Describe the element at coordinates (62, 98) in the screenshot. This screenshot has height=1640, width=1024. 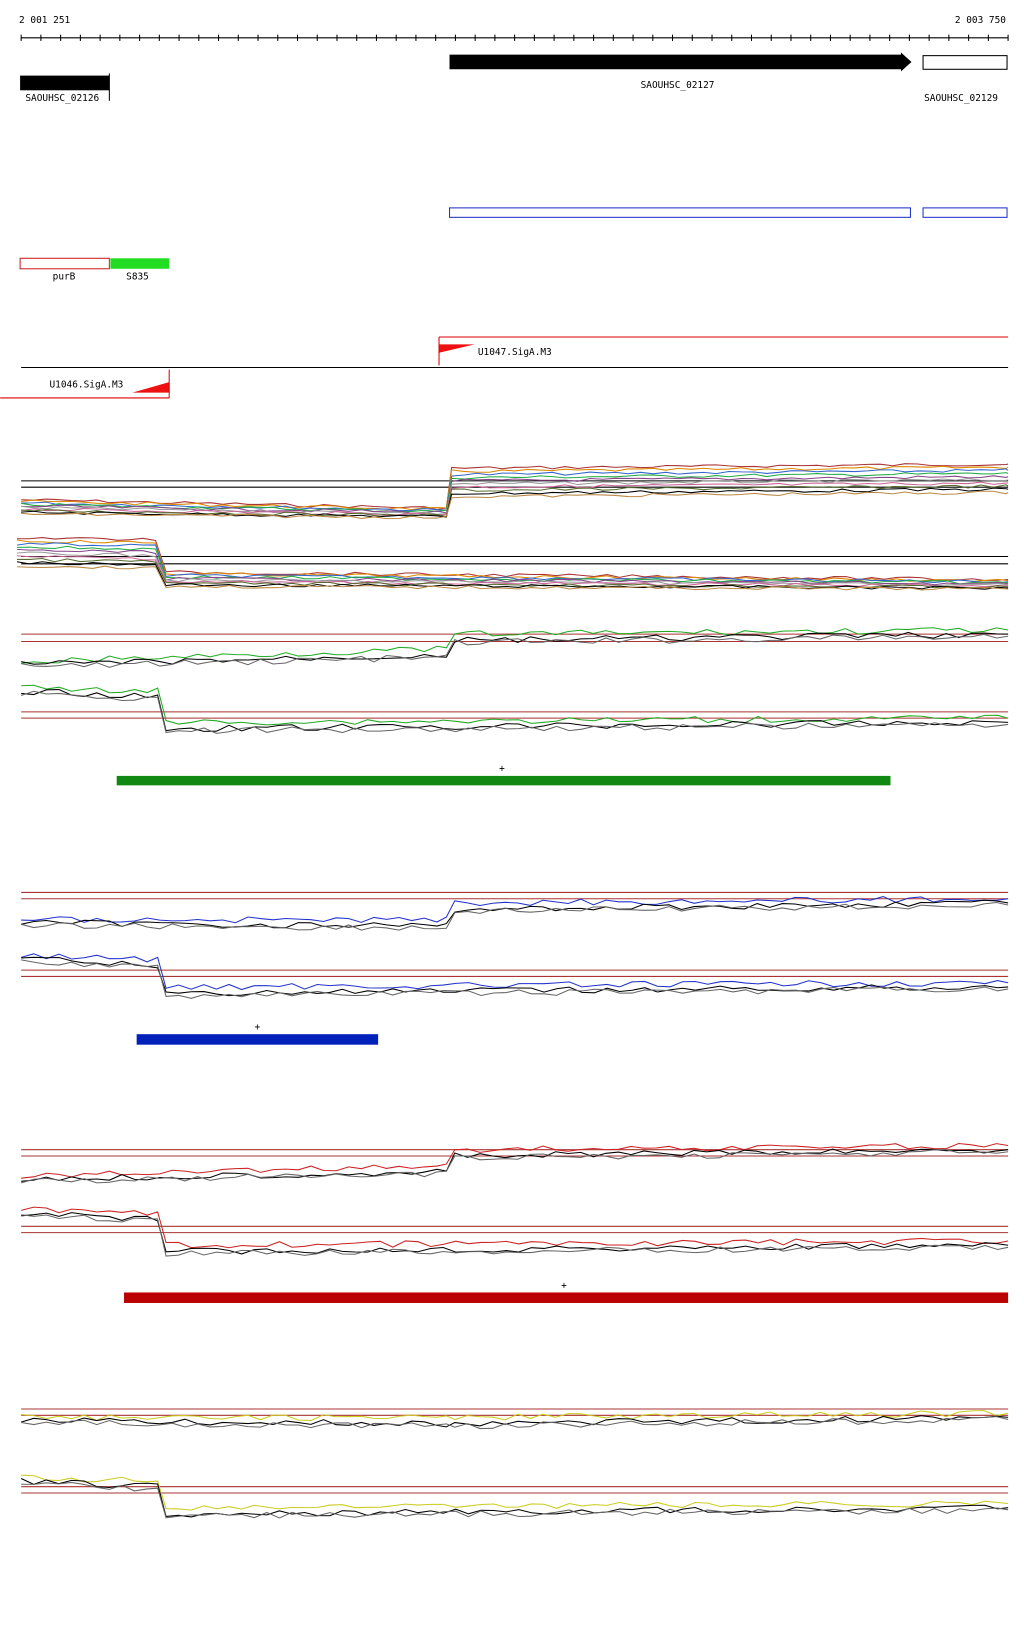
I see `gene-label: SAOUHSC_02126` at that location.